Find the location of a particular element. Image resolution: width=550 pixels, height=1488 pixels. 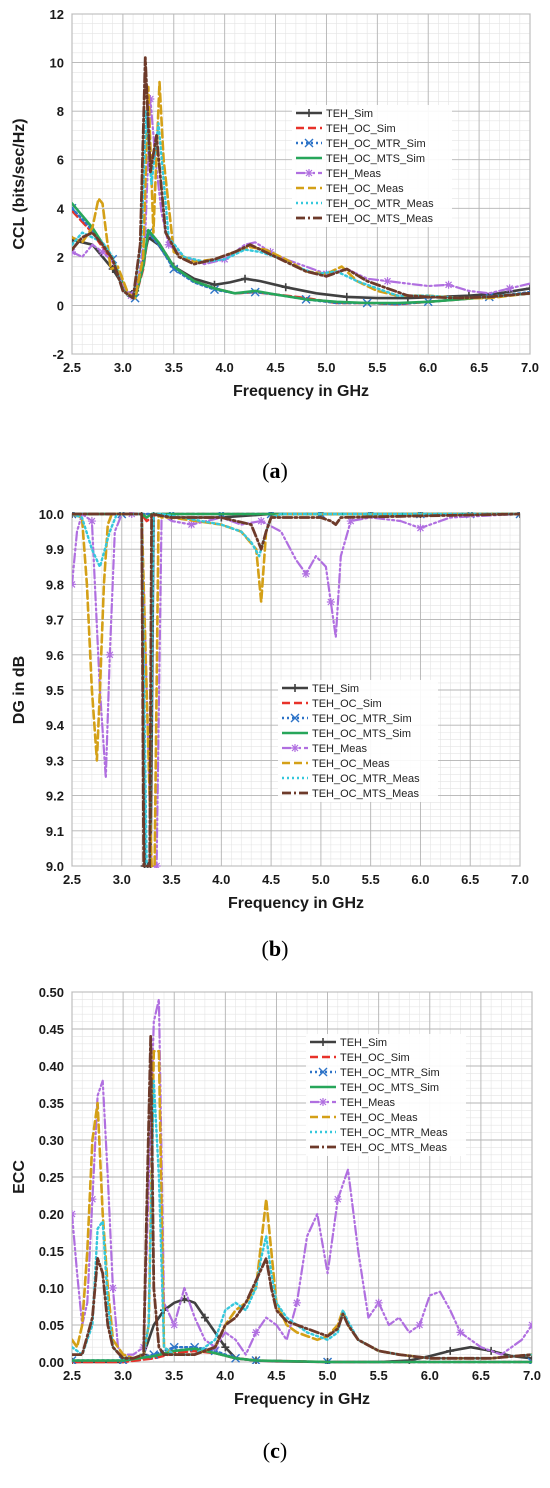

y-tick-label: 4 is located at coordinates (61, 208).